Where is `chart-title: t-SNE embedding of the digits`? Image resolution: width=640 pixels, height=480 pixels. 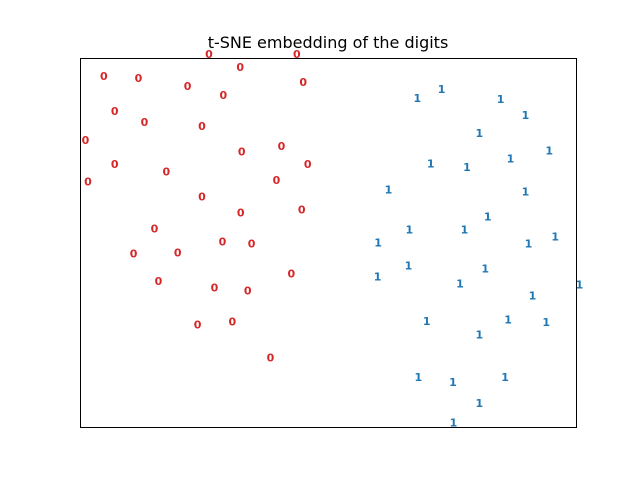
chart-title: t-SNE embedding of the digits is located at coordinates (328, 42).